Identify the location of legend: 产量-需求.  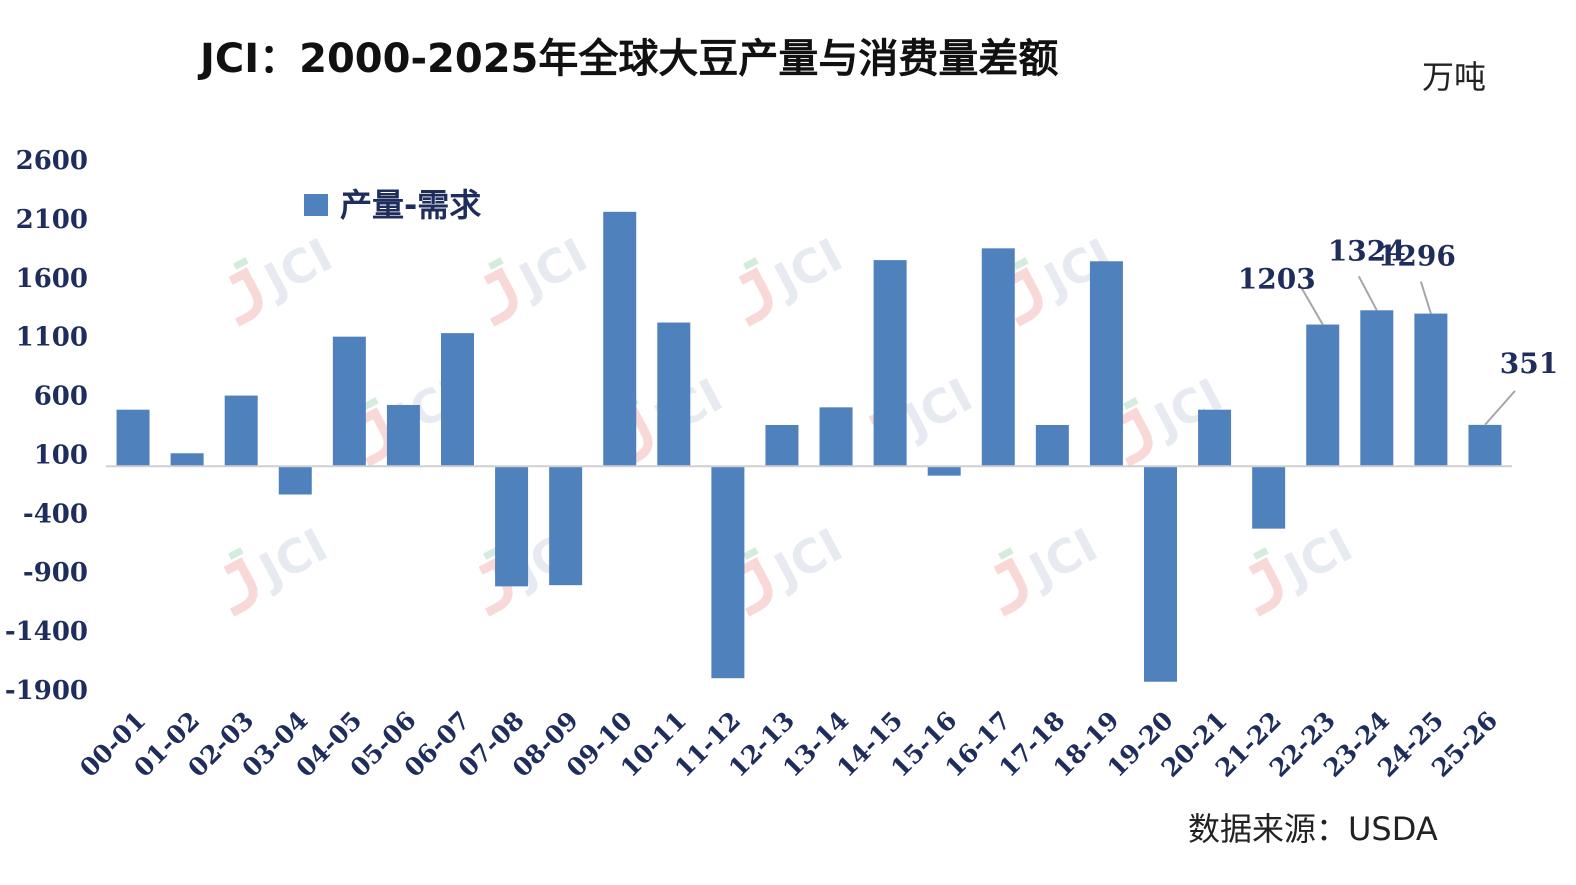
(392, 205).